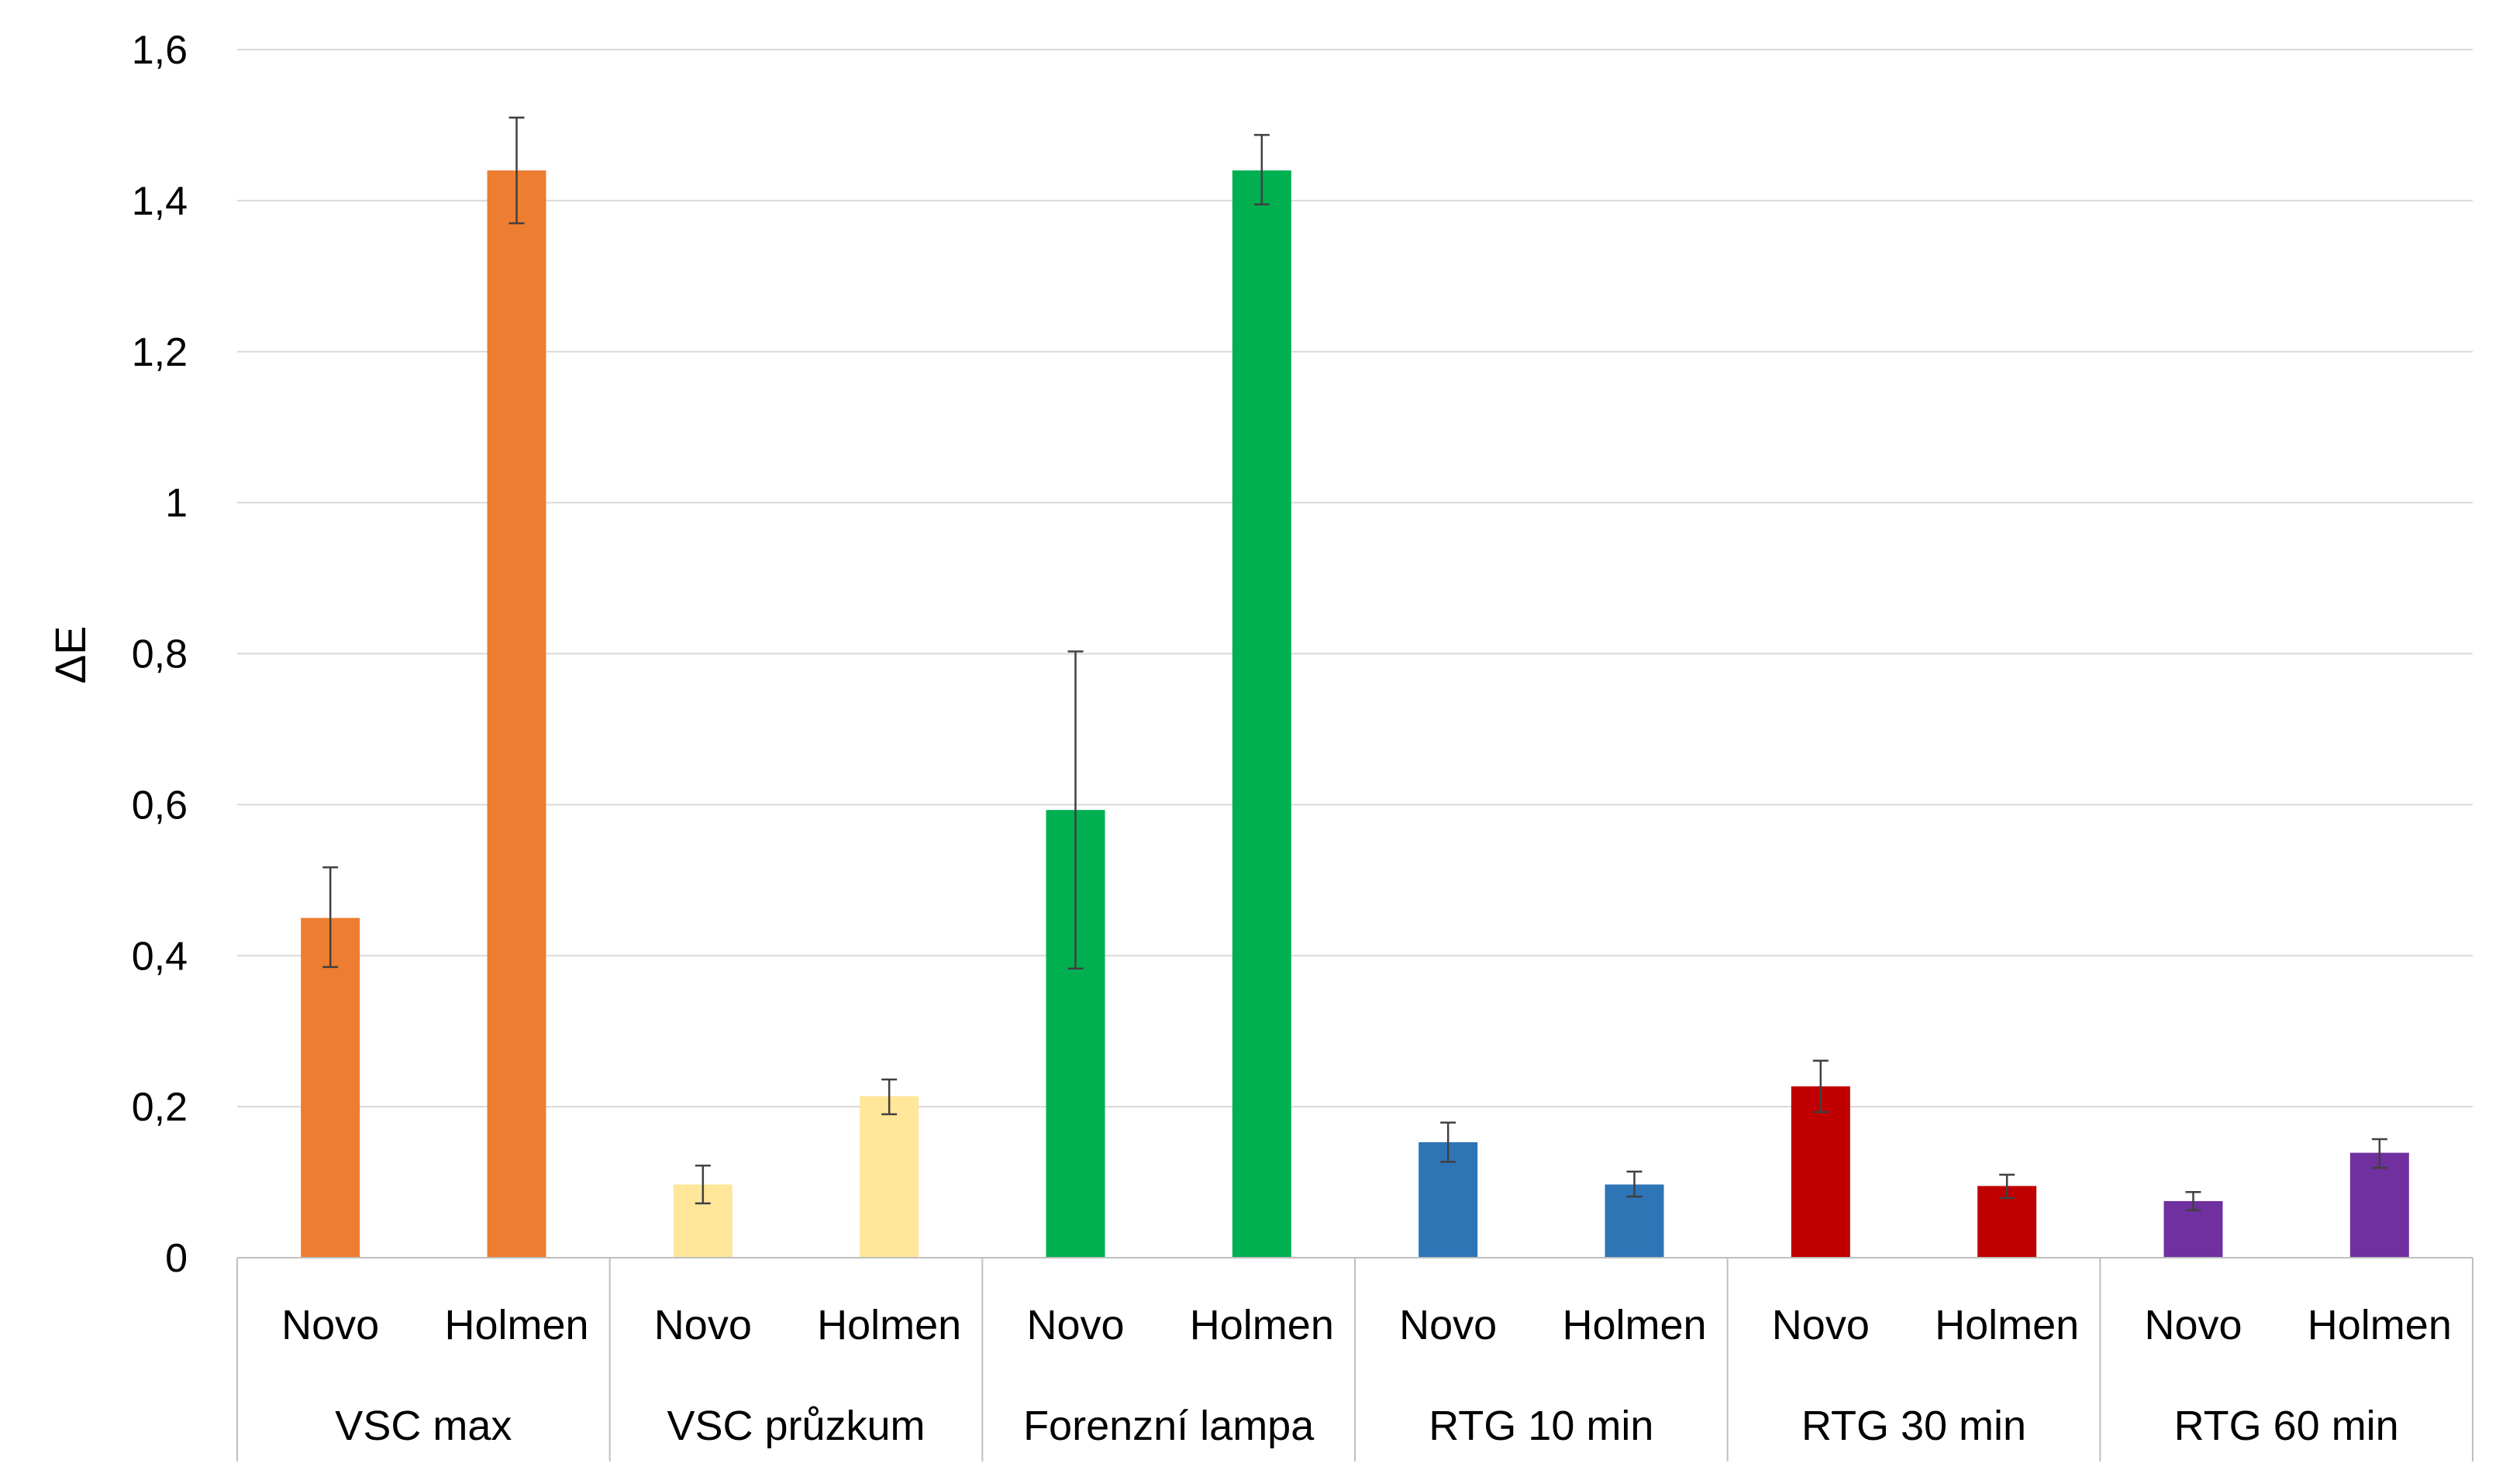 This screenshot has width=2513, height=1484. I want to click on y-axis-title: ΔE, so click(71, 655).